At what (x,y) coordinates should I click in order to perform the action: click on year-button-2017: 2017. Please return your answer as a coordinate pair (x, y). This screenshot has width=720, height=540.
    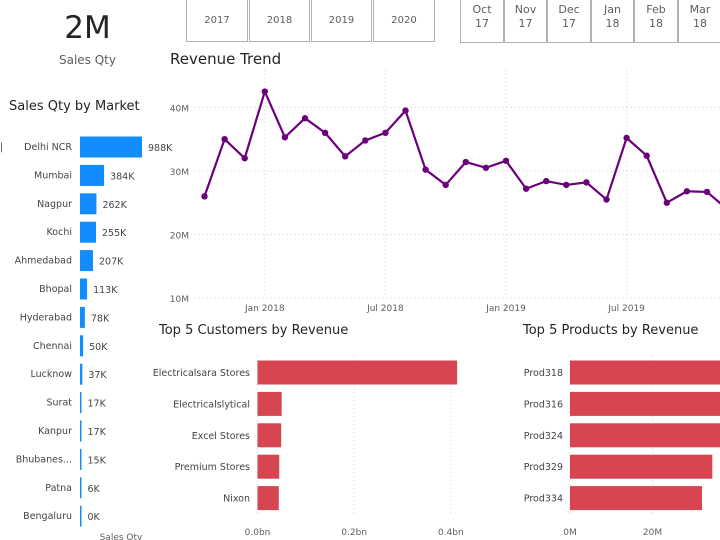
    Looking at the image, I should click on (217, 21).